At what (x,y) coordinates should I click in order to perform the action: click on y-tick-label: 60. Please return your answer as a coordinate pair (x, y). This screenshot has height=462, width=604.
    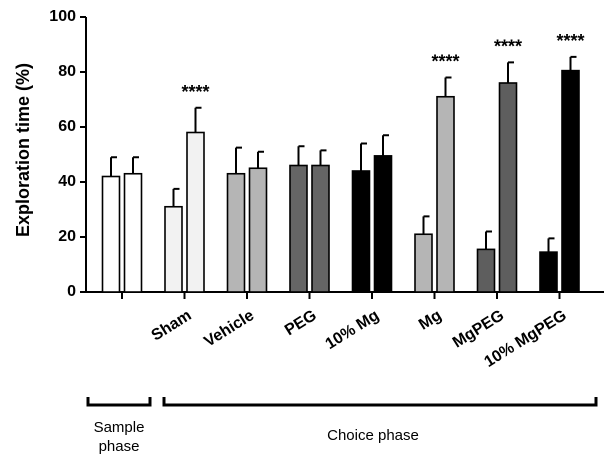
    Looking at the image, I should click on (67, 126).